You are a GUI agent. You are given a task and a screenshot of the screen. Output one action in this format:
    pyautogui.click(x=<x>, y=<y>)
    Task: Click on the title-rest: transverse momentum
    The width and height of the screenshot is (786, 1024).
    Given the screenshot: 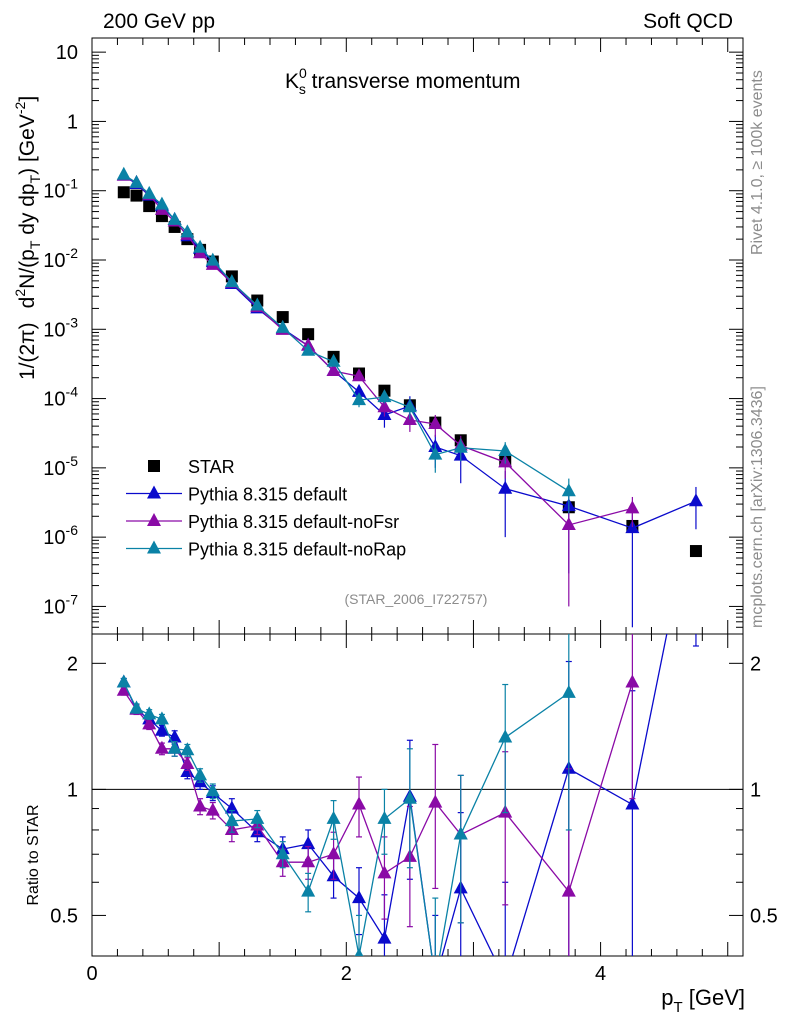 What is the action you would take?
    pyautogui.click(x=413, y=81)
    